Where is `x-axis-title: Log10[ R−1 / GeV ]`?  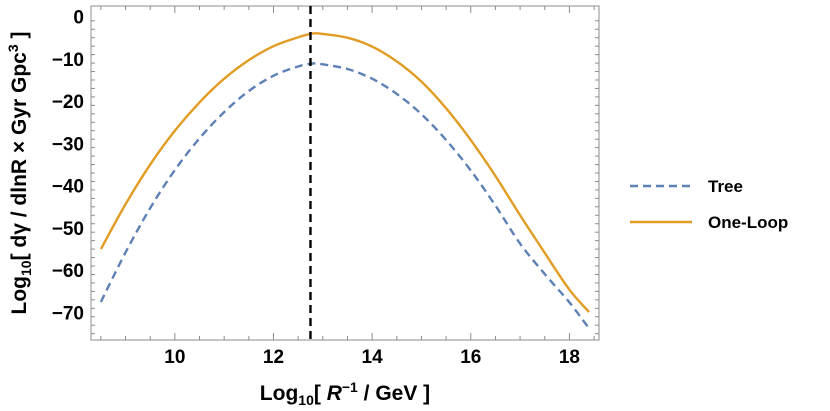
x-axis-title: Log10[ R−1 / GeV ] is located at coordinates (345, 393).